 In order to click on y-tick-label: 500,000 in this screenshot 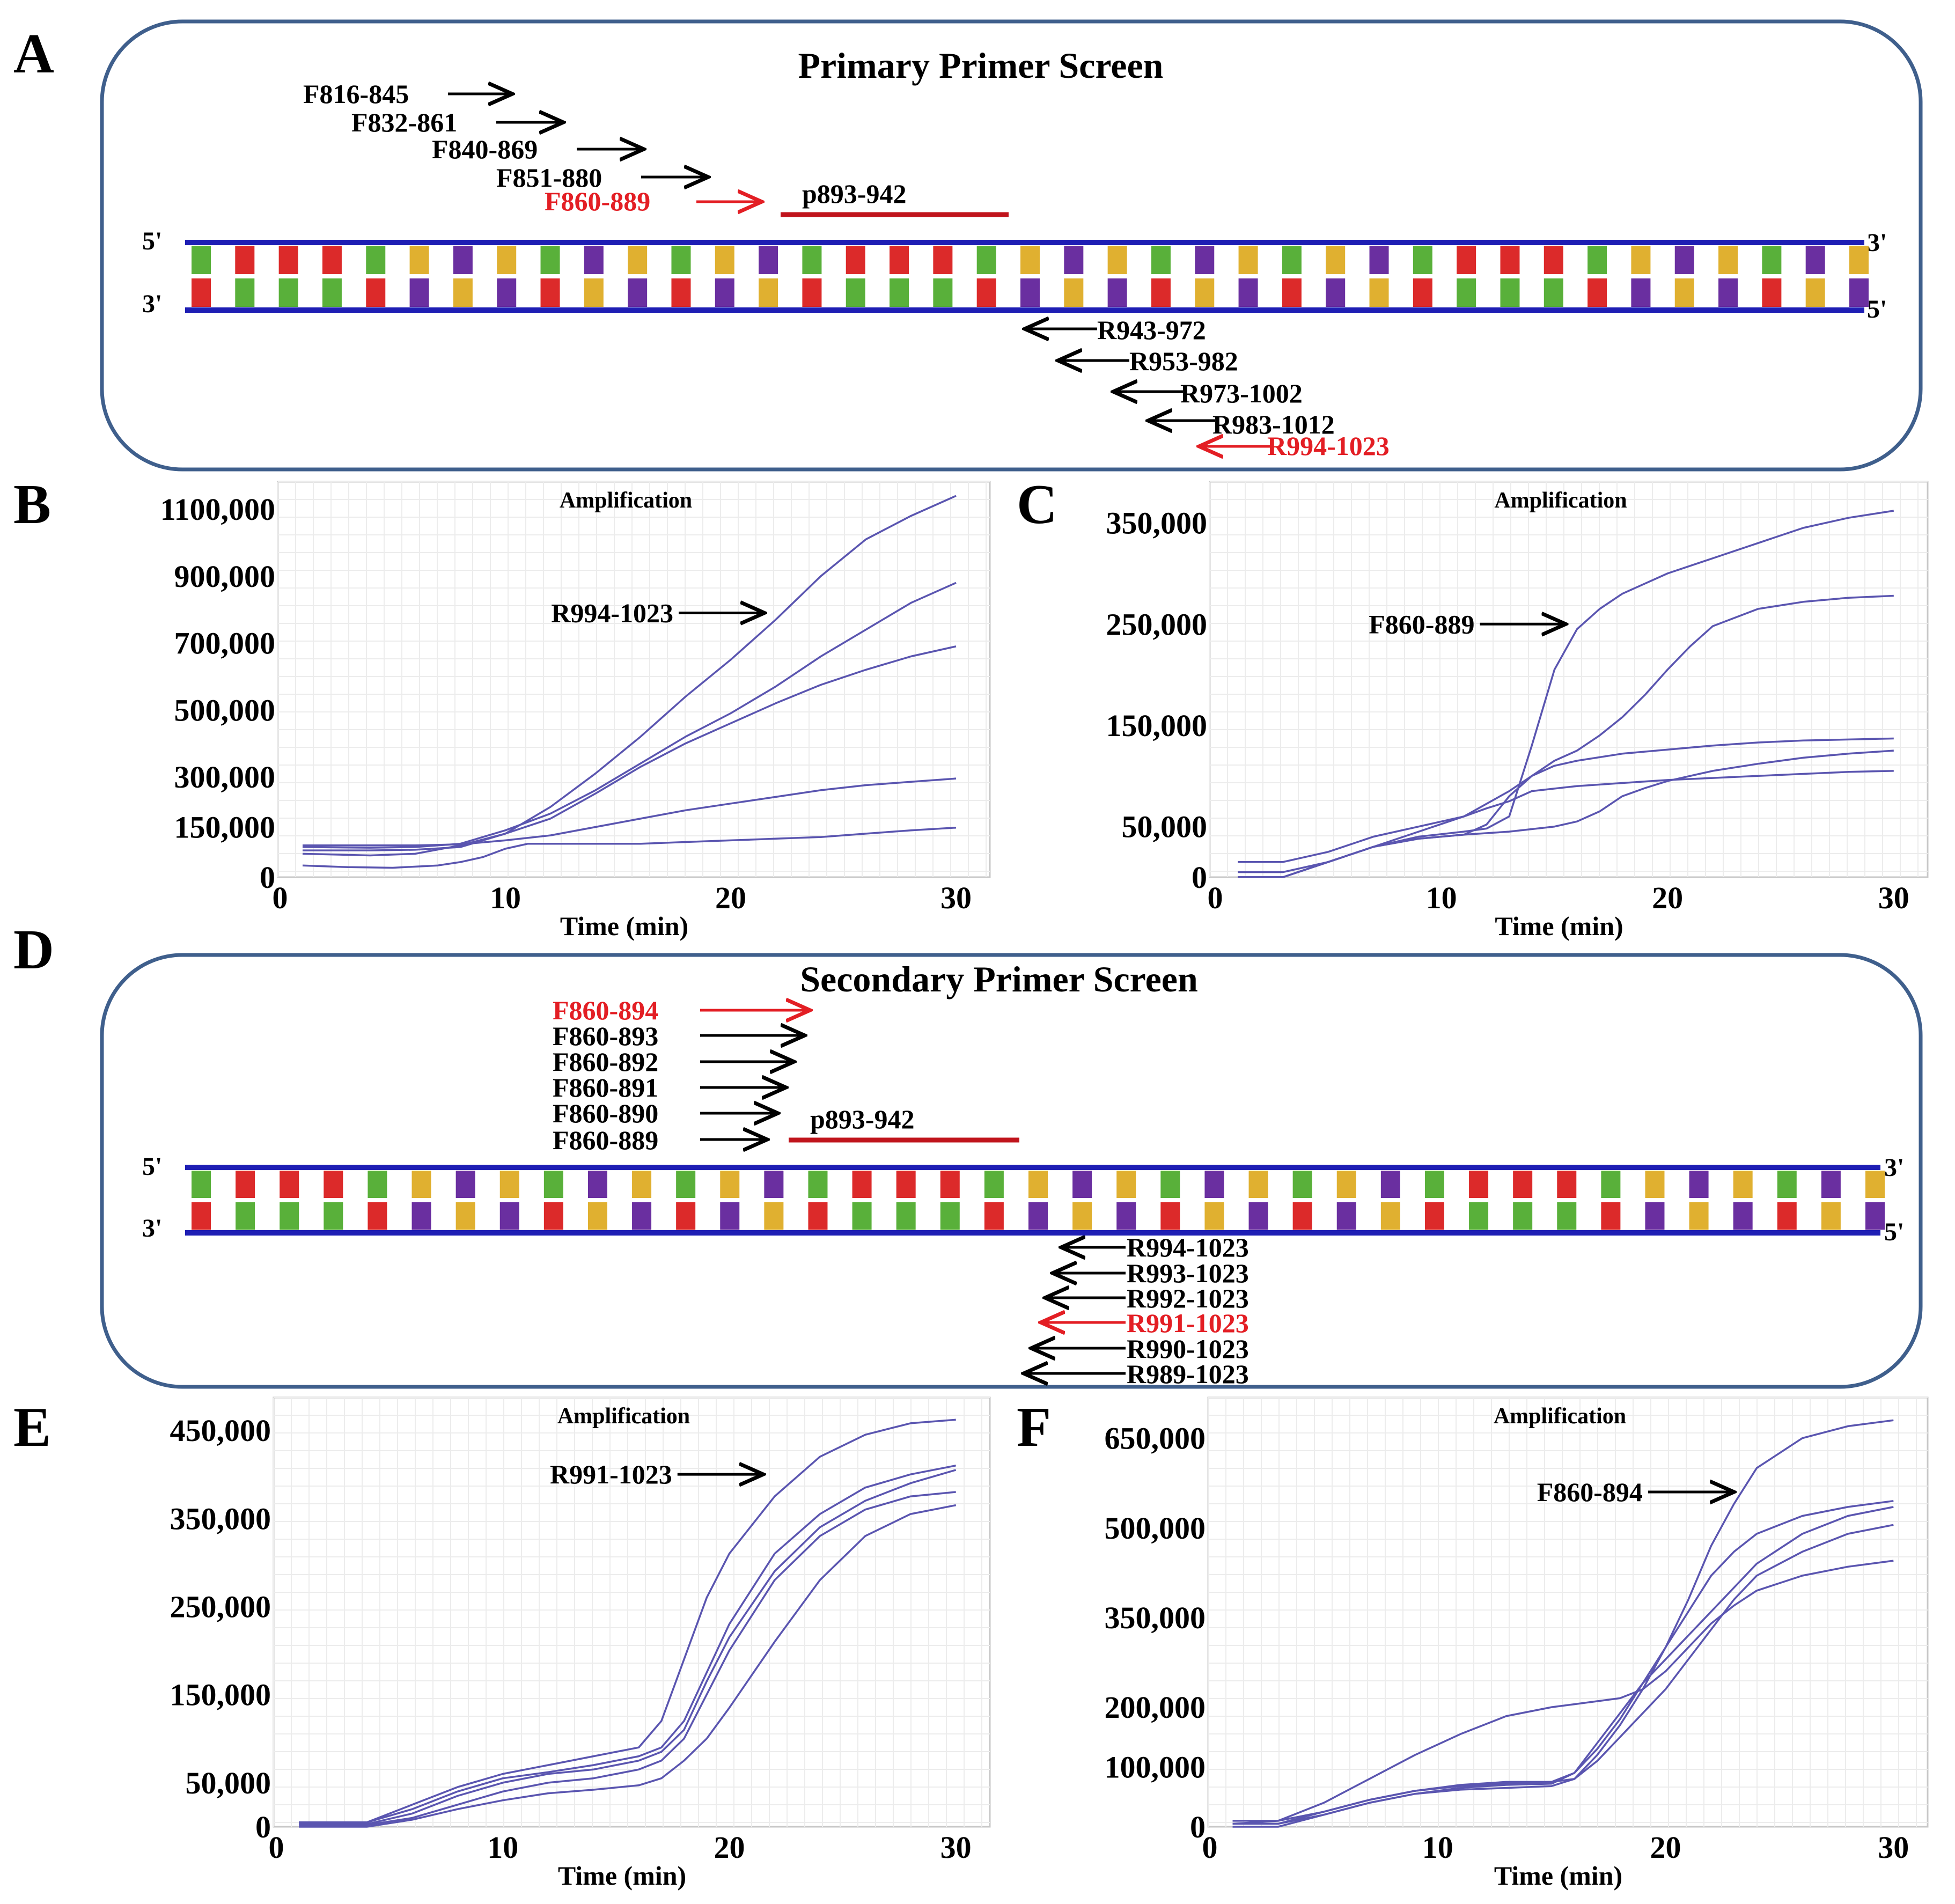, I will do `click(1155, 1528)`.